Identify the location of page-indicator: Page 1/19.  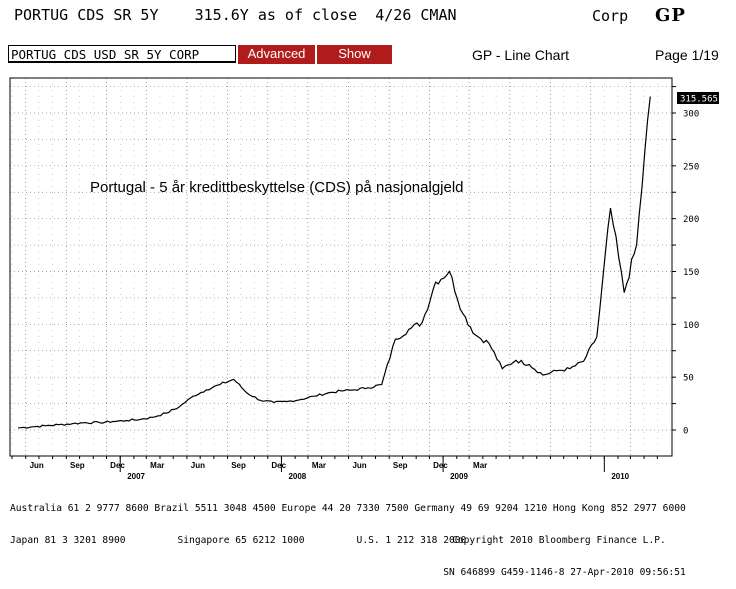
(687, 55).